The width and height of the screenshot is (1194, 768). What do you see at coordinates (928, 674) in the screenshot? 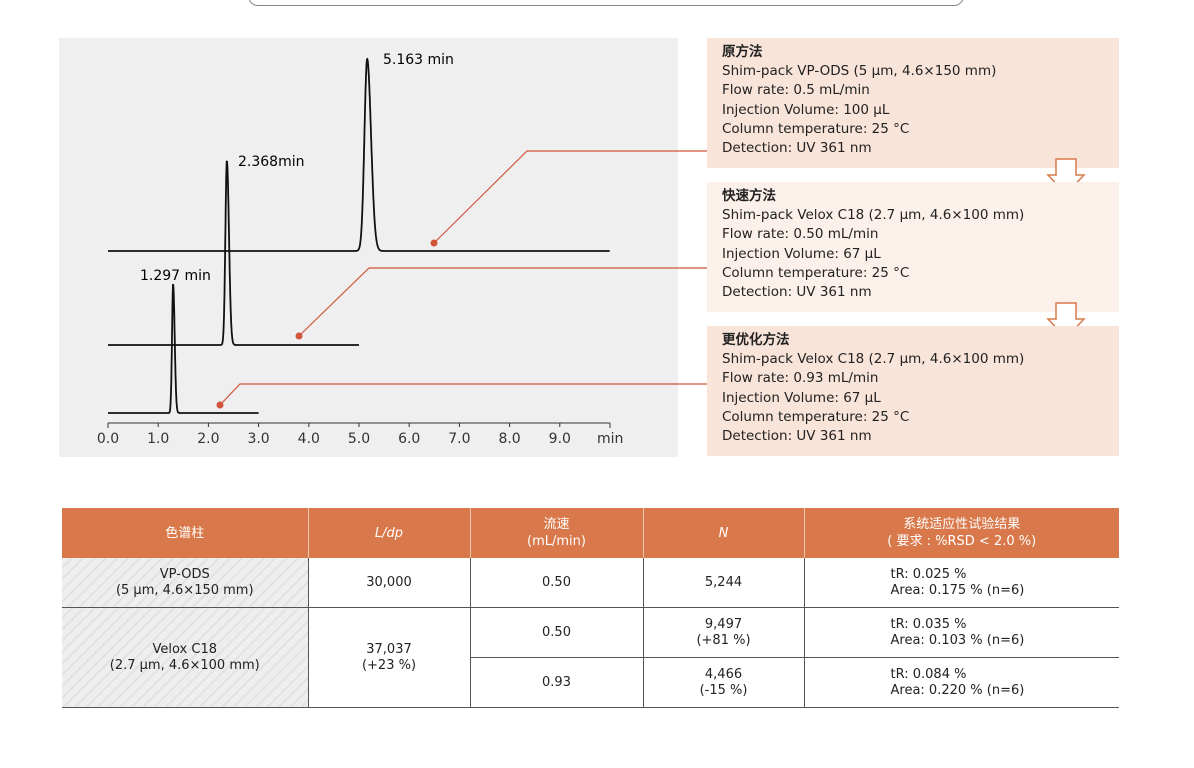
I see `result-tr: tR: 0.084 %` at bounding box center [928, 674].